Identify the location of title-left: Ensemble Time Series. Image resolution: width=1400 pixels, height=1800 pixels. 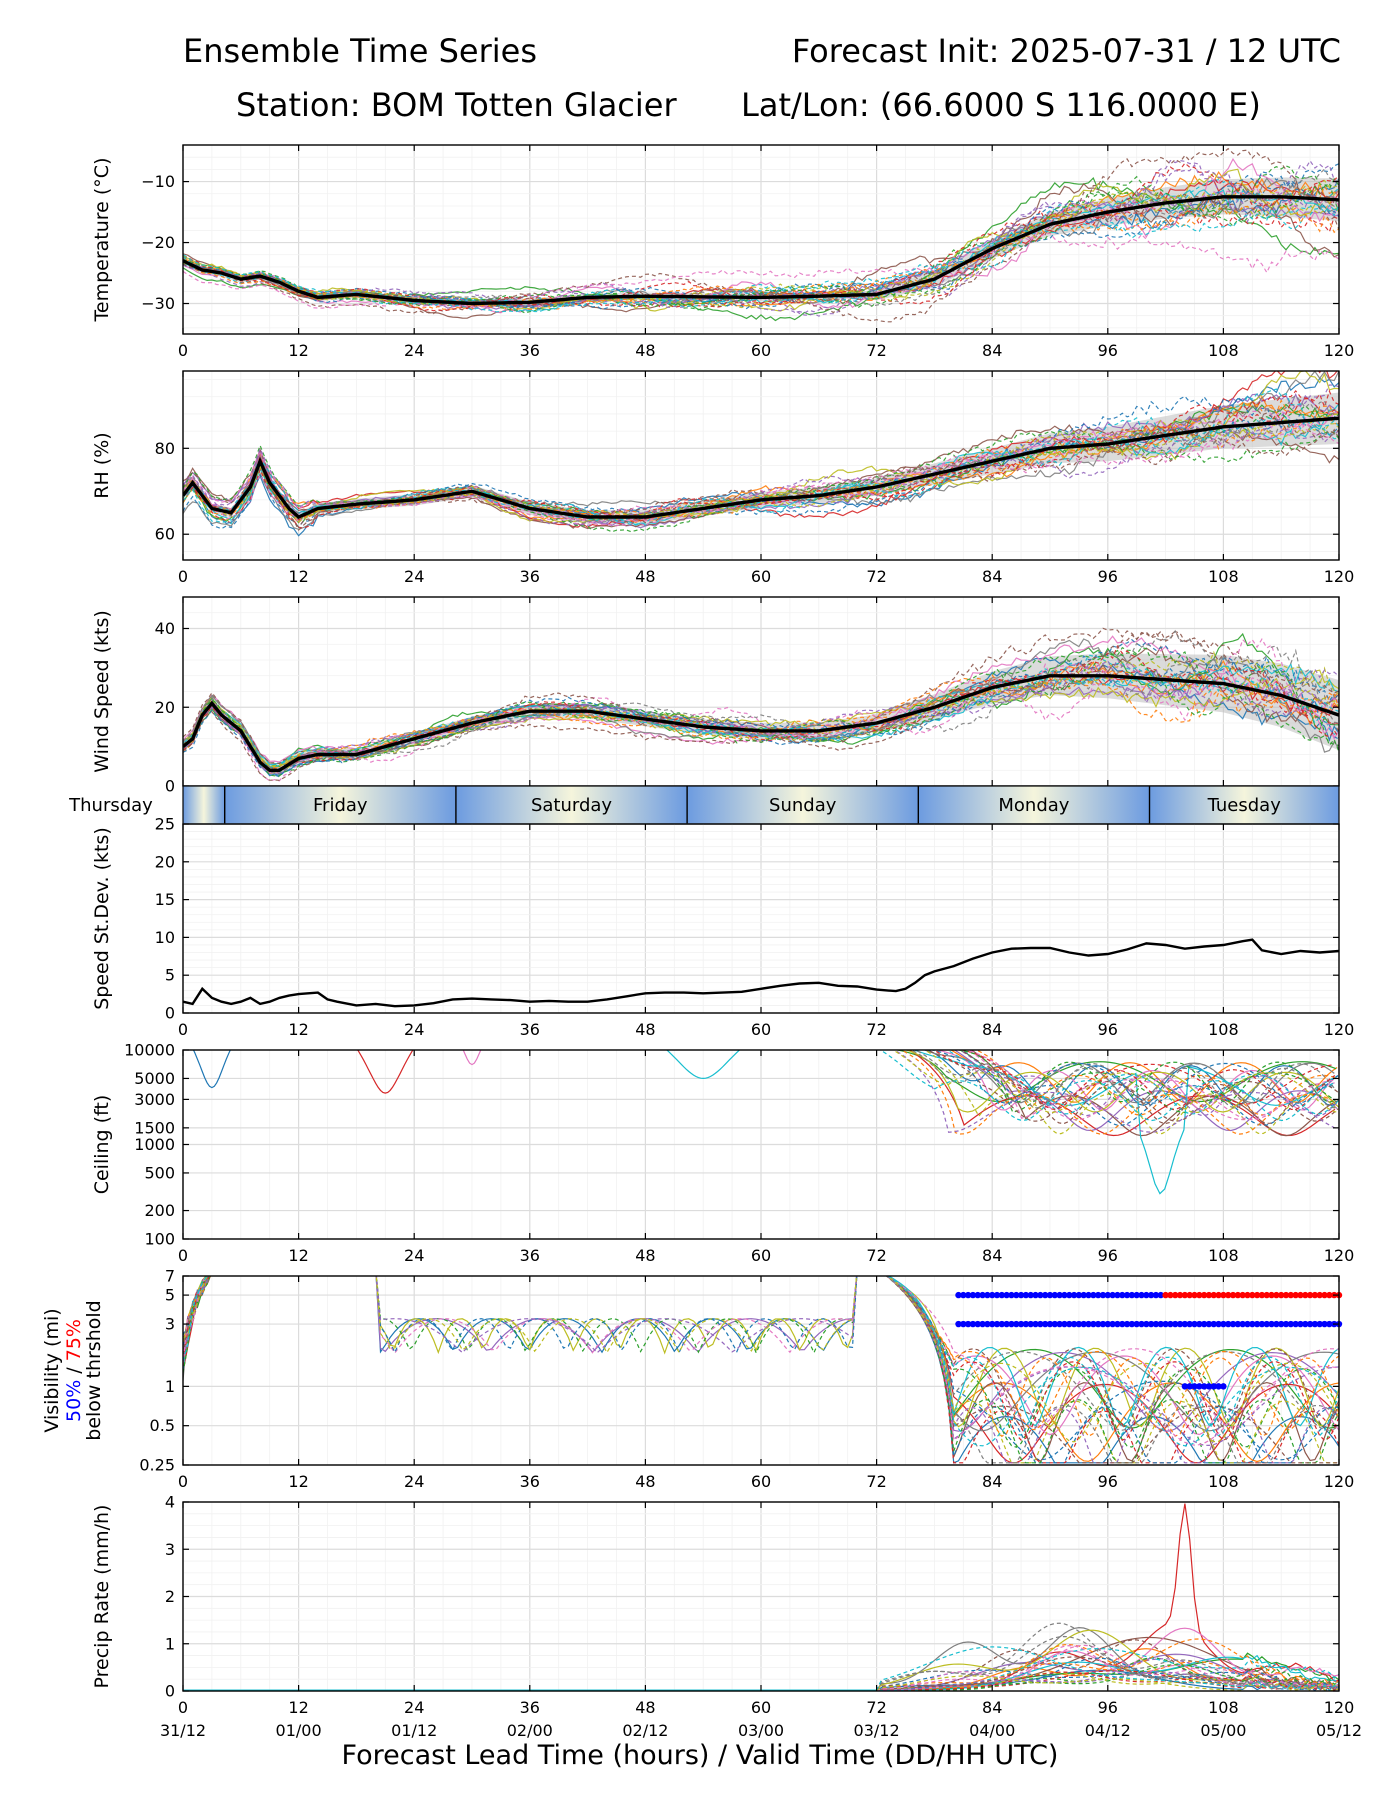
(360, 51).